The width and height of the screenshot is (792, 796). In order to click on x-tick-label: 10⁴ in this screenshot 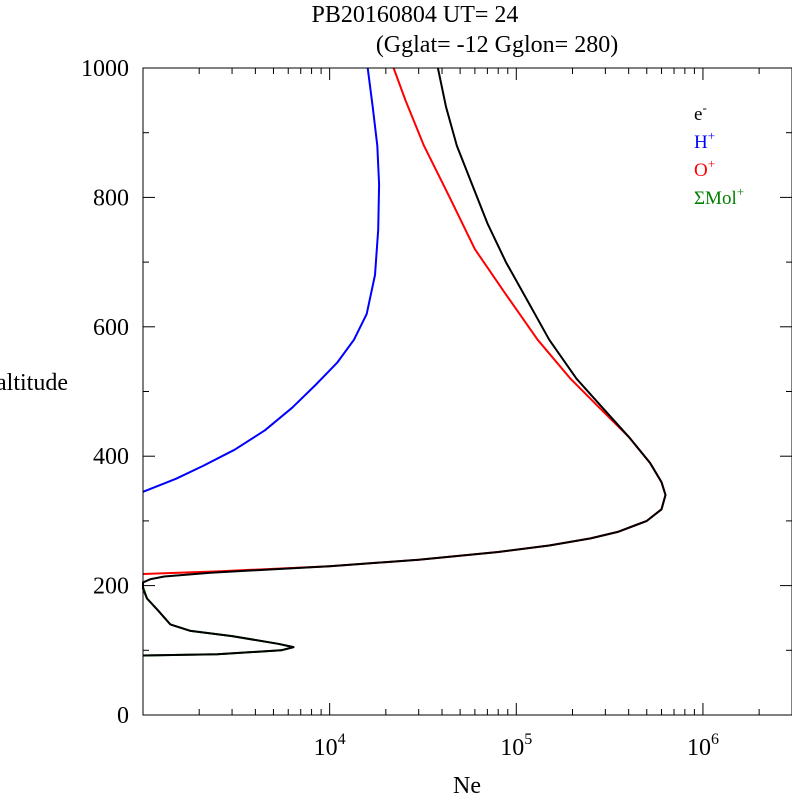, I will do `click(330, 746)`.